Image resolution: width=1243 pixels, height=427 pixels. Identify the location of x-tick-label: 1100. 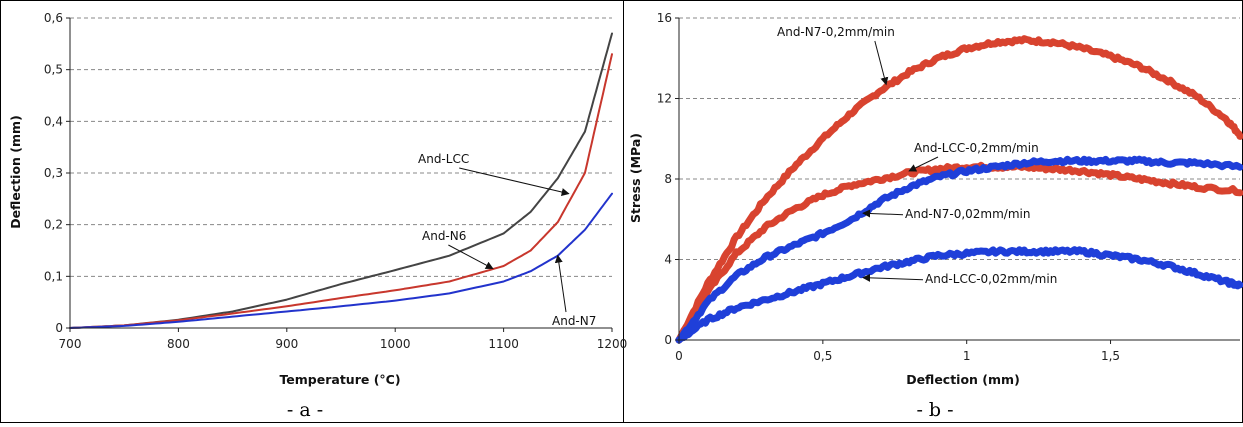
(503, 344).